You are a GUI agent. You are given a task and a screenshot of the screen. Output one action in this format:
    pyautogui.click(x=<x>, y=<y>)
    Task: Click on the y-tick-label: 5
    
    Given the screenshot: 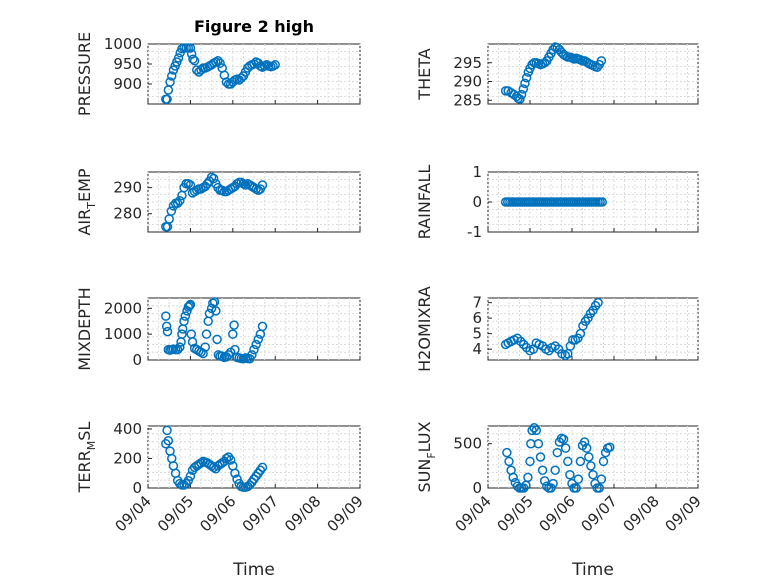 What is the action you would take?
    pyautogui.click(x=477, y=334)
    